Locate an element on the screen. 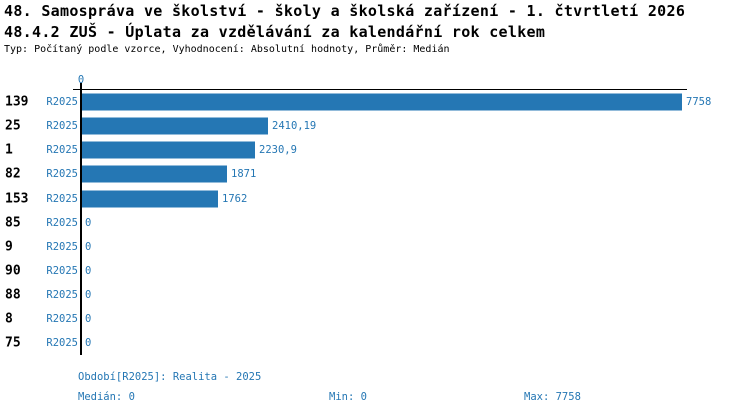  bar-value-label: 1762 is located at coordinates (235, 198).